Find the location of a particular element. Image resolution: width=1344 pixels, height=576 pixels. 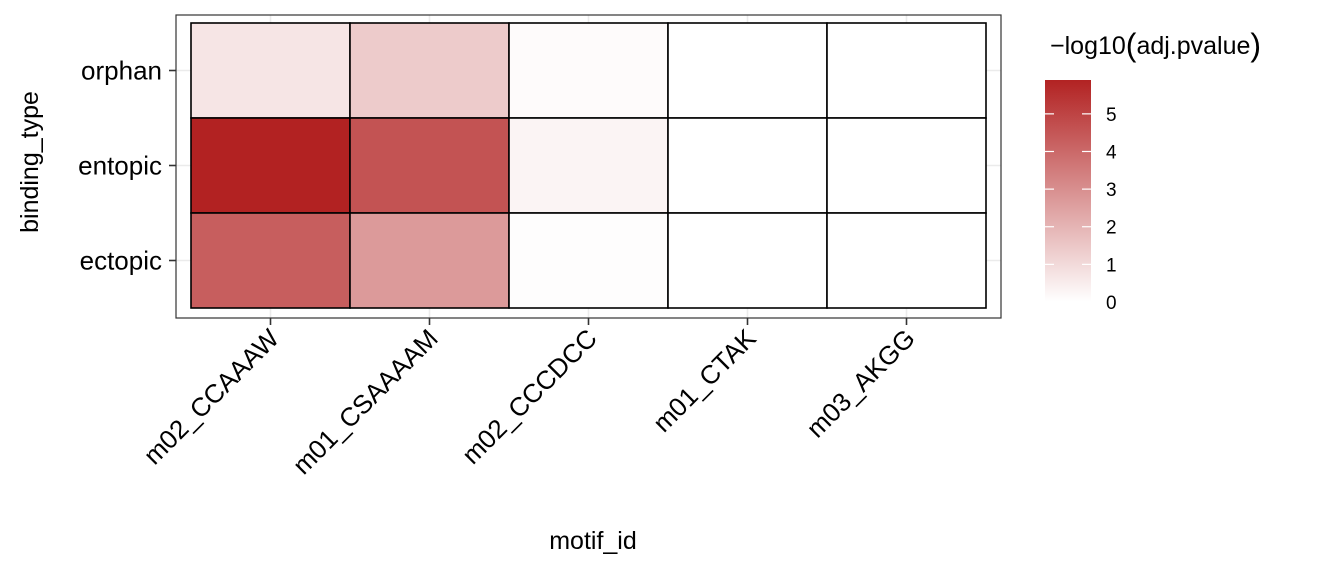

x-tick-label-m02_CCCDCC: m02_CCCDCC is located at coordinates (529, 396).